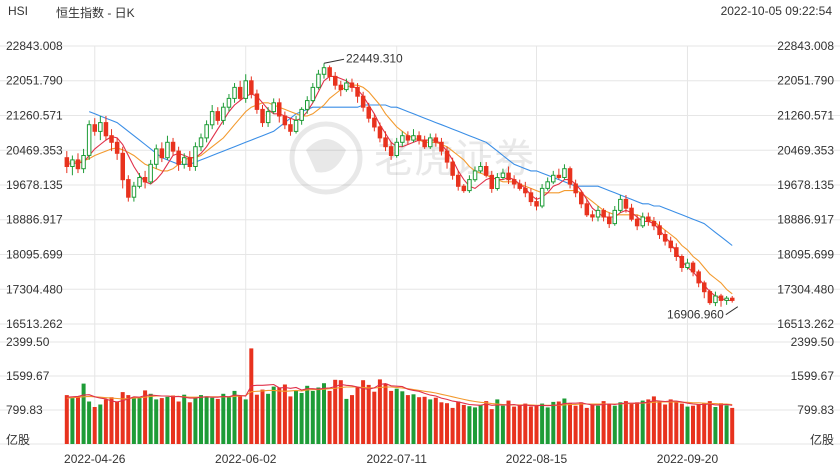 This screenshot has width=840, height=470. I want to click on volume-ma5-line, so click(399, 395).